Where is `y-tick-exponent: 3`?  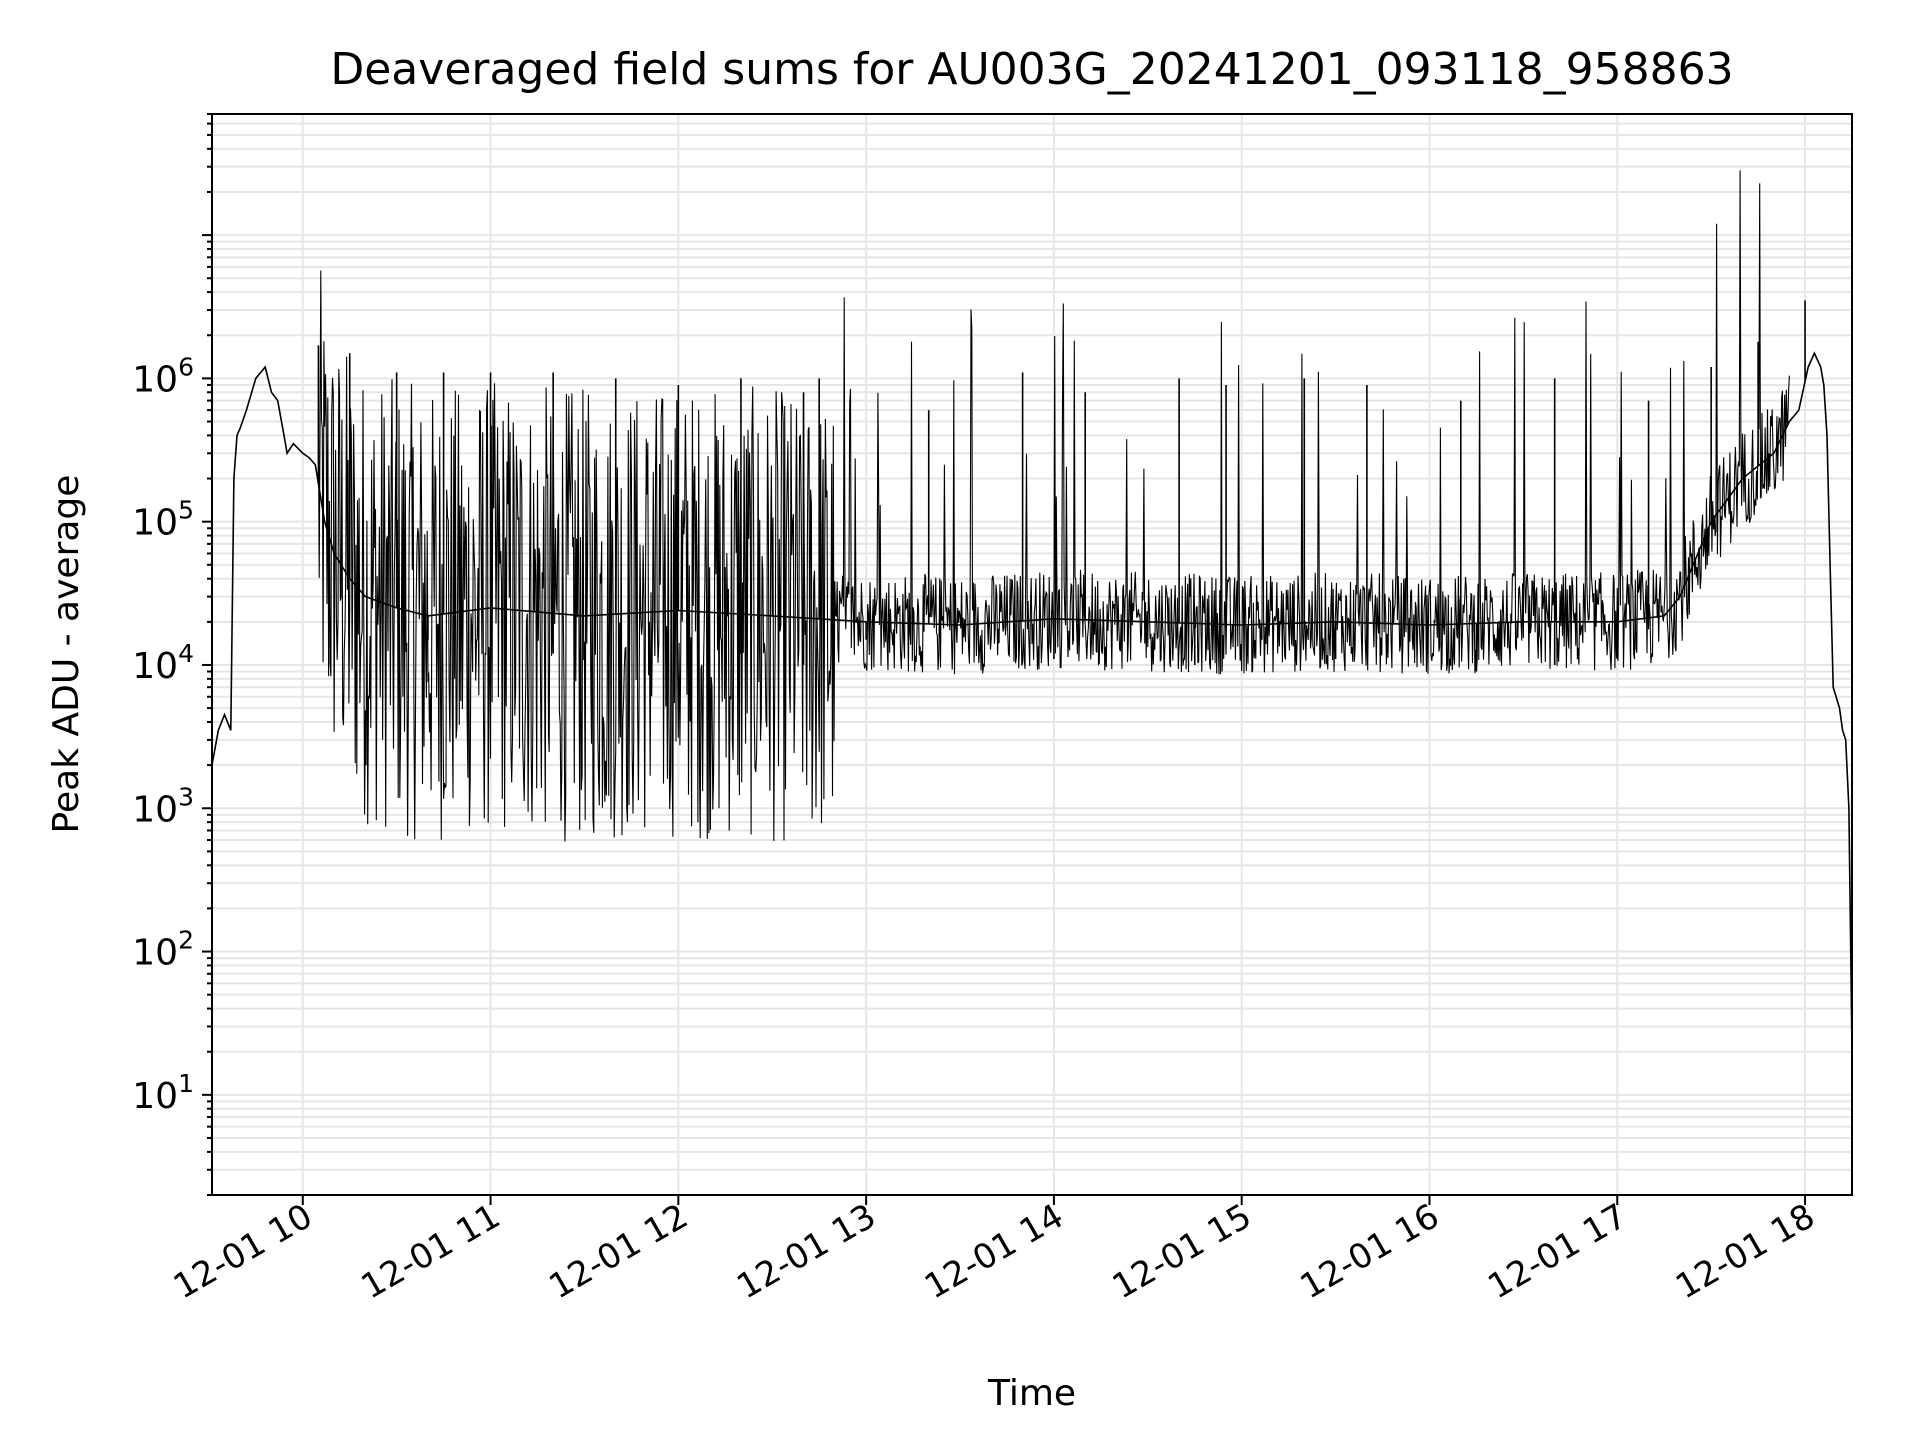
y-tick-exponent: 3 is located at coordinates (186, 796).